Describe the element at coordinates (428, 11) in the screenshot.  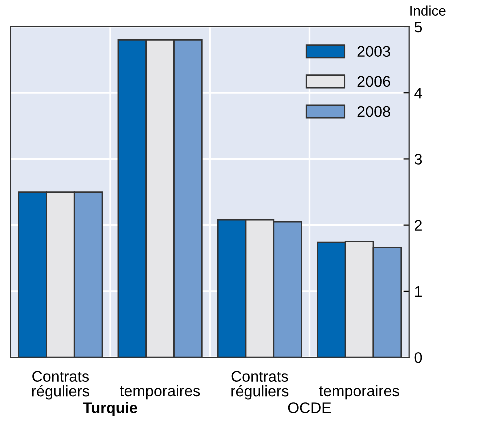
I see `y-axis-title: Indice` at that location.